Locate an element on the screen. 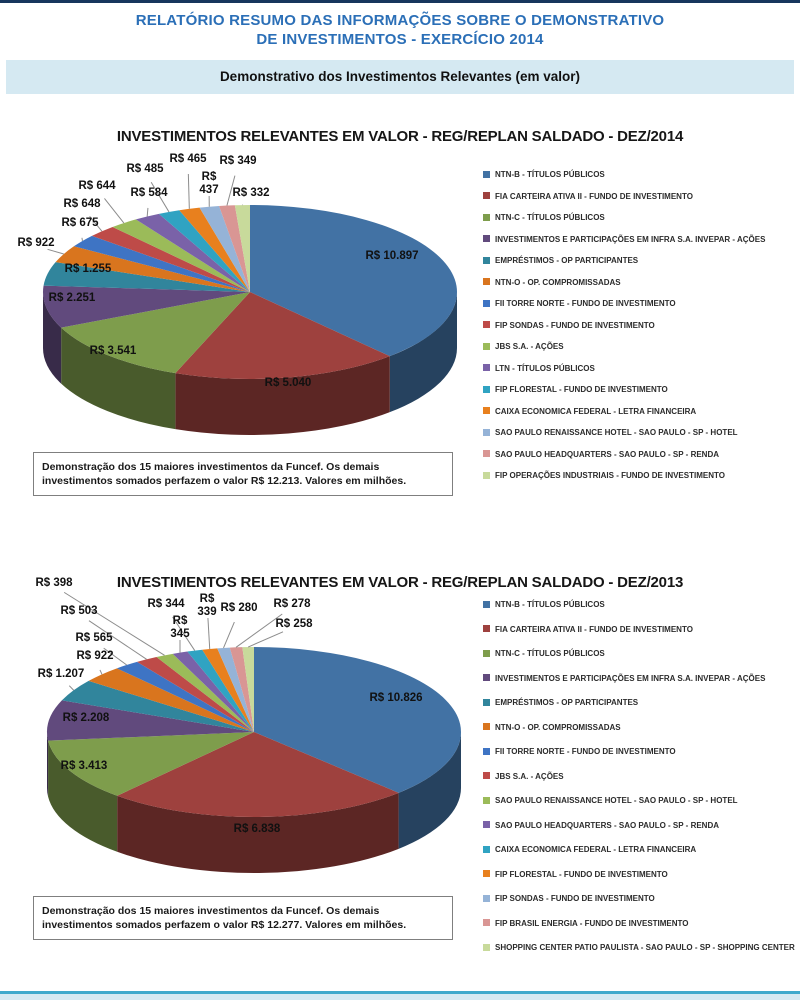 The height and width of the screenshot is (1000, 800). legend-label-12: FIP SONDAS - FUNDO DE INVESTIMENTO is located at coordinates (575, 898).